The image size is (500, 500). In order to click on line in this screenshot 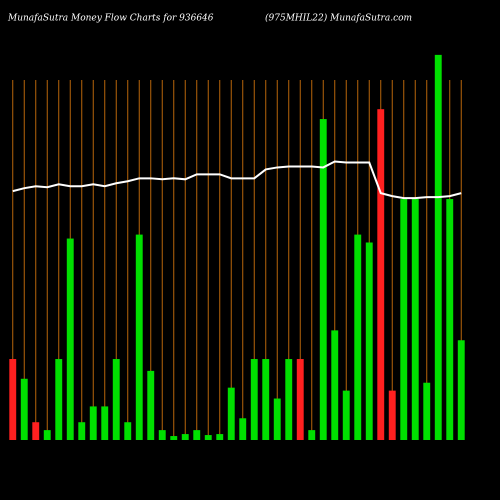, I will do `click(237, 180)`.